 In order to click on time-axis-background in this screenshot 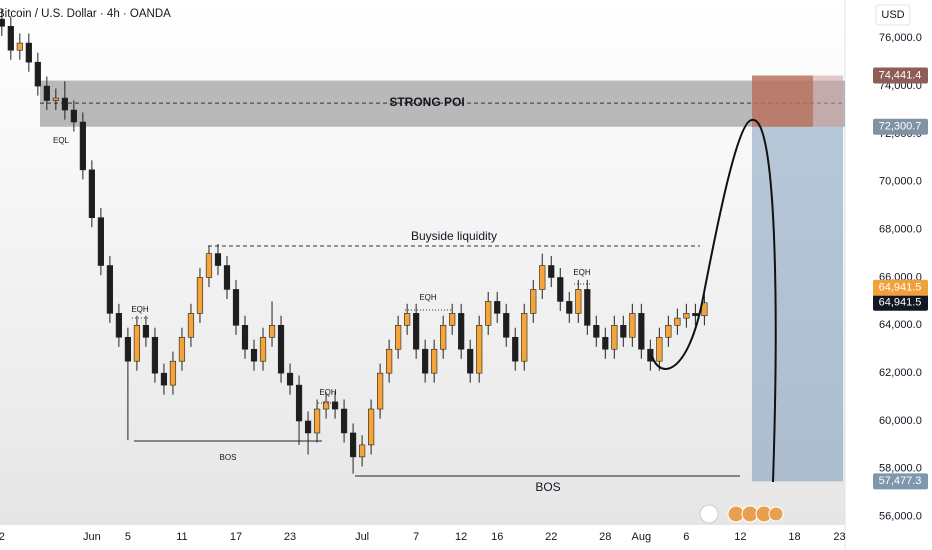, I will do `click(466, 537)`.